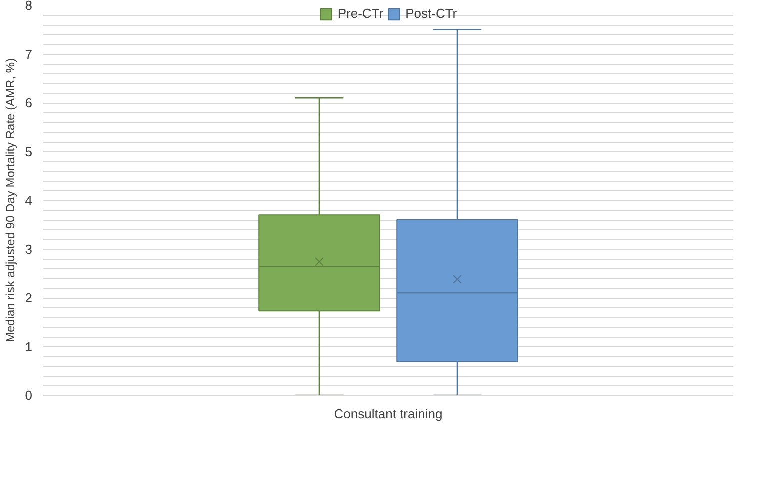 The width and height of the screenshot is (770, 491). Describe the element at coordinates (432, 13) in the screenshot. I see `legend-label: Post-CTr` at that location.